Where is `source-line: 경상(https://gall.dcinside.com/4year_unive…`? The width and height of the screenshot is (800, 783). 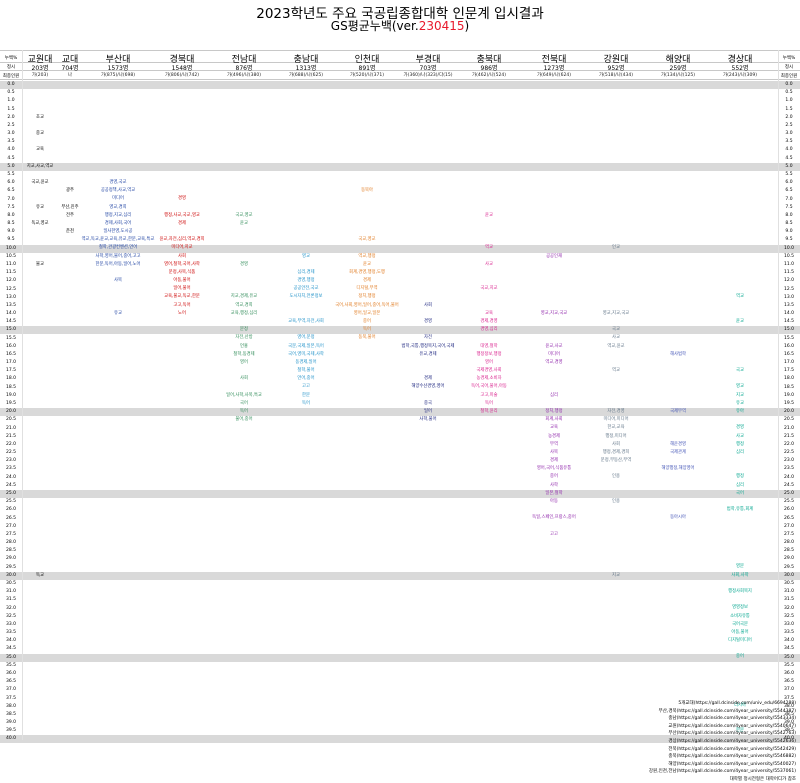
source-line: 경상(https://gall.dcinside.com/4year_unive… is located at coordinates (732, 741).